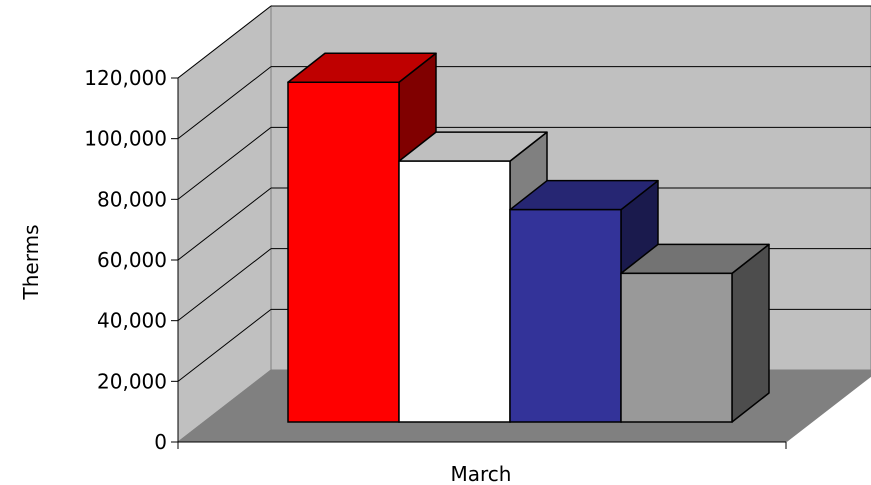  Describe the element at coordinates (132, 199) in the screenshot. I see `y-tick-label: 80,000` at that location.